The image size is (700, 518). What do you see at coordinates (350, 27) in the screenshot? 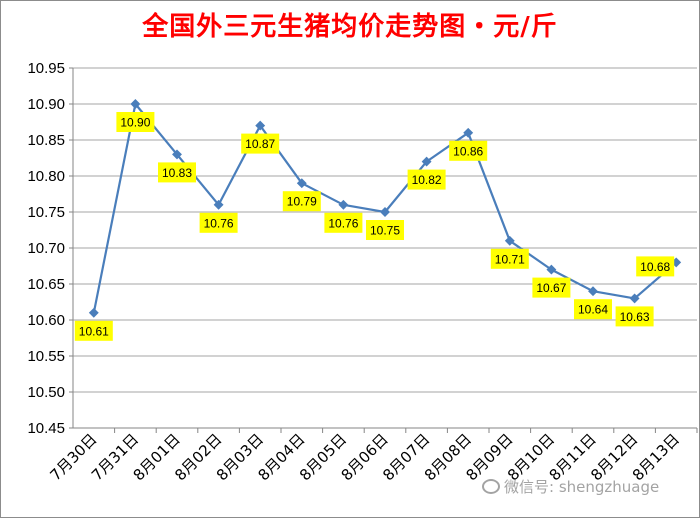
I see `chart-title: 全国外三元生猪均价走势图・元/斤` at bounding box center [350, 27].